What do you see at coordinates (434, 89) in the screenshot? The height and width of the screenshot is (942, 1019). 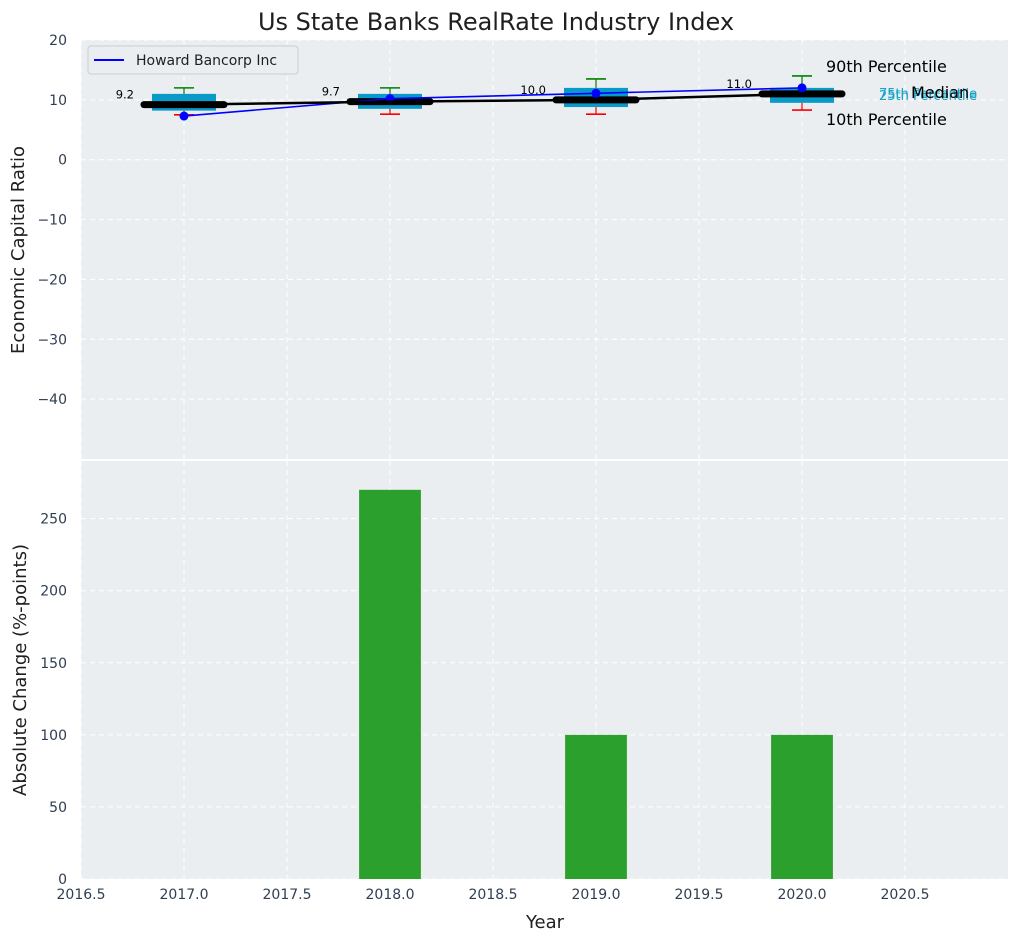 I see `median-value-labels: 9.2 9.7 10.0 11.0` at bounding box center [434, 89].